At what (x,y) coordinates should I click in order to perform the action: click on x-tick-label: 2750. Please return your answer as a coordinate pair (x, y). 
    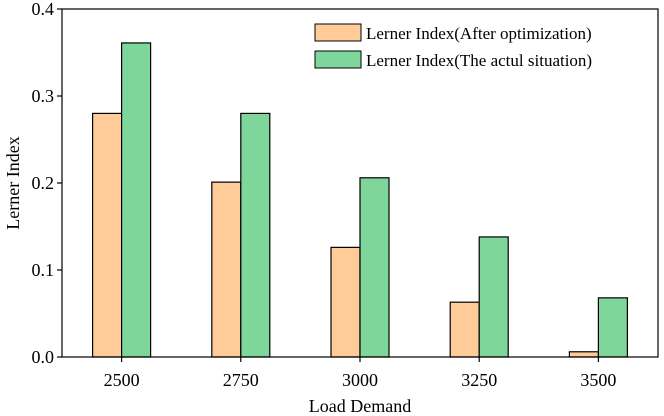
    Looking at the image, I should click on (241, 380).